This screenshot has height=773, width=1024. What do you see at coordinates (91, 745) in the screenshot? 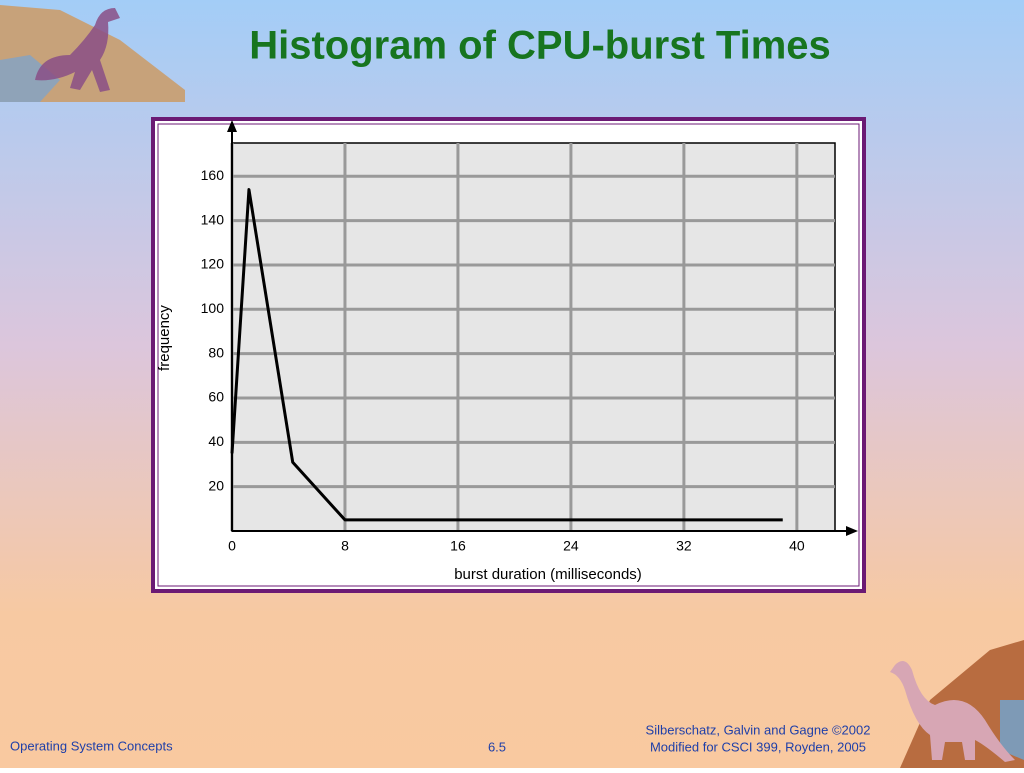
I see `footer-left: Operating System Concepts` at bounding box center [91, 745].